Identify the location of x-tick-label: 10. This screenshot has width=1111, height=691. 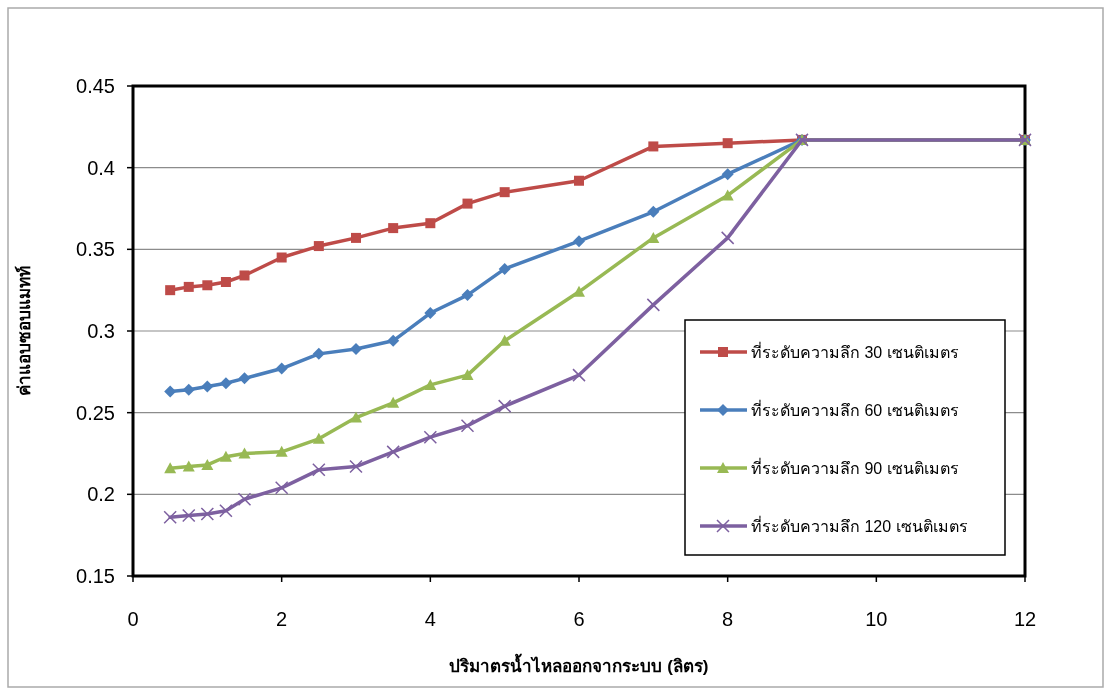
(876, 619).